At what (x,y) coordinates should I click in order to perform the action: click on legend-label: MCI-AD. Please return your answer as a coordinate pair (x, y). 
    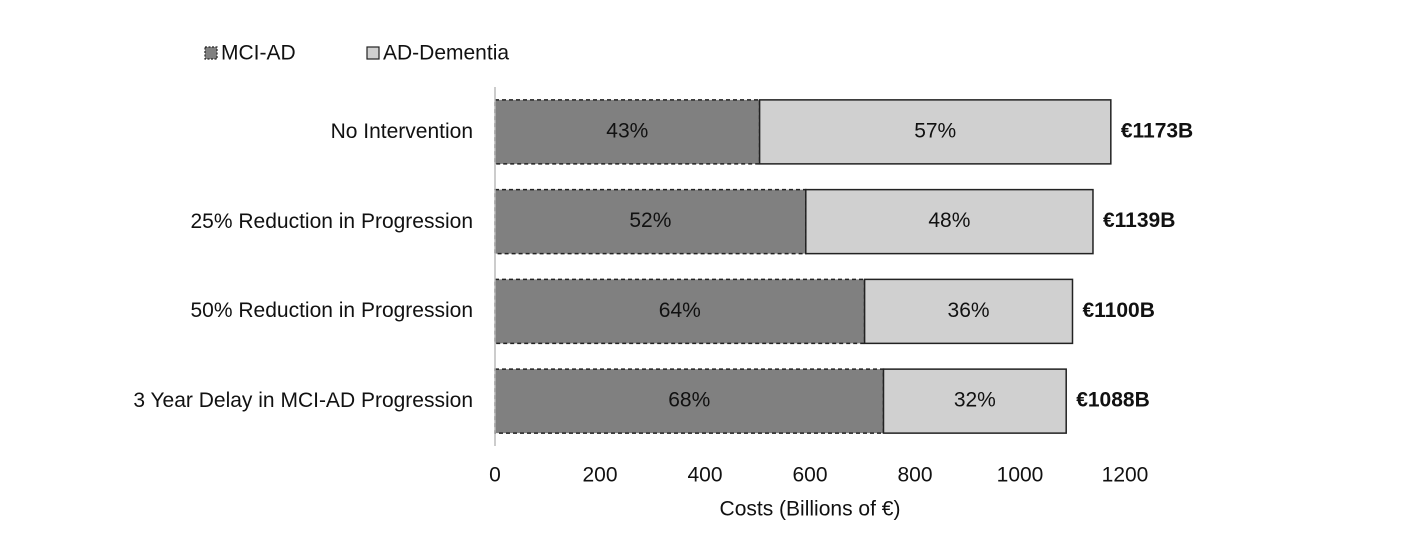
    Looking at the image, I should click on (258, 53).